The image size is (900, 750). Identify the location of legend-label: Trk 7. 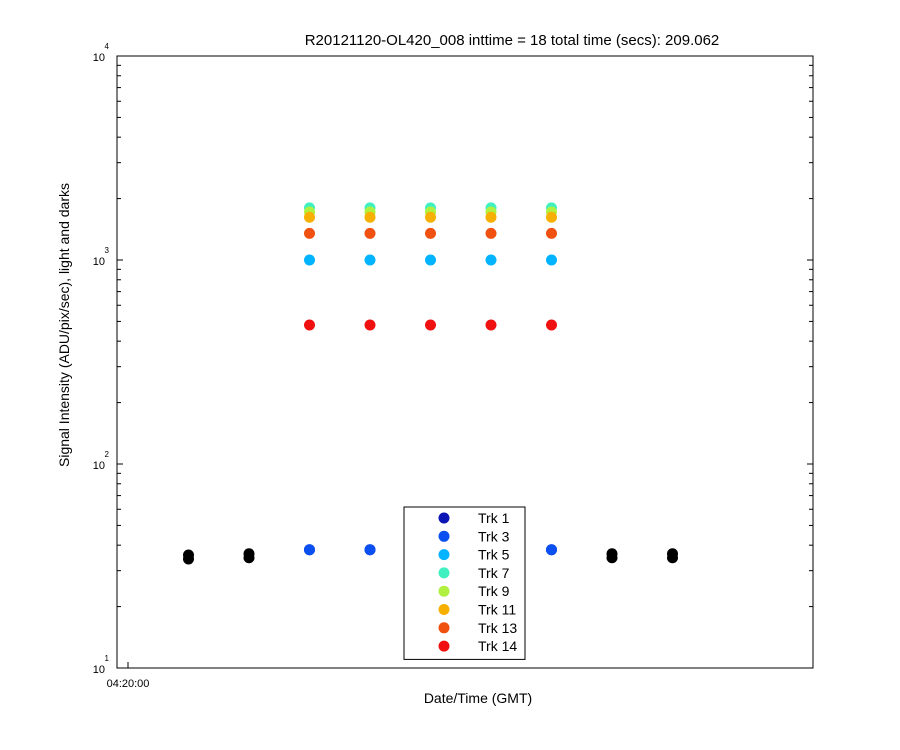
(494, 573).